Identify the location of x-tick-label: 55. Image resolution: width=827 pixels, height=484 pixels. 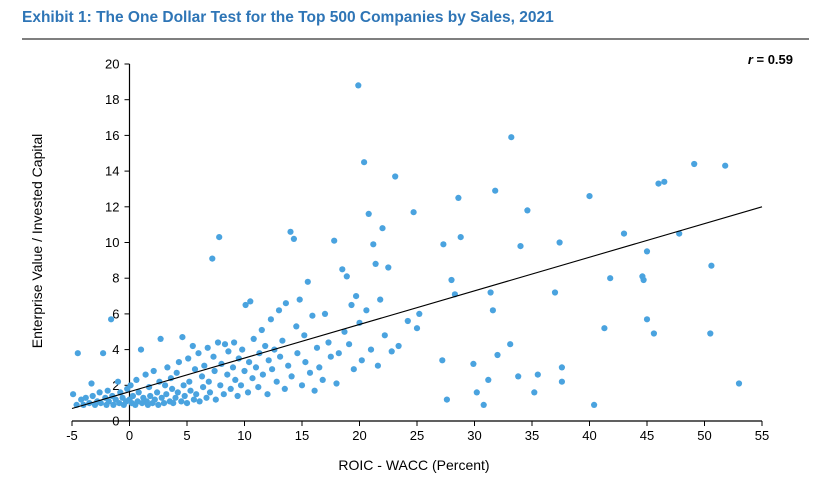
(762, 435).